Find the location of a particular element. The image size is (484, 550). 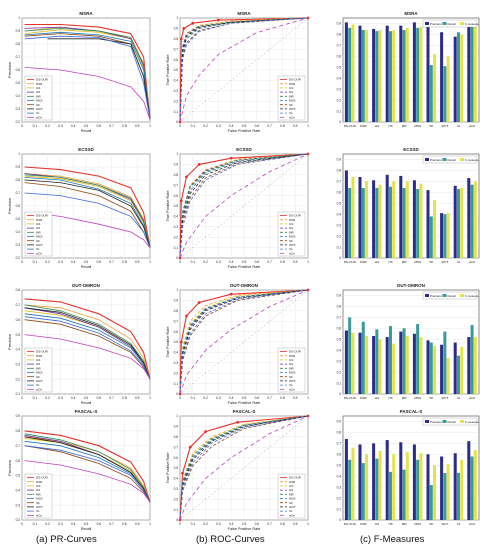

roc-series-MSS is located at coordinates (244, 206).